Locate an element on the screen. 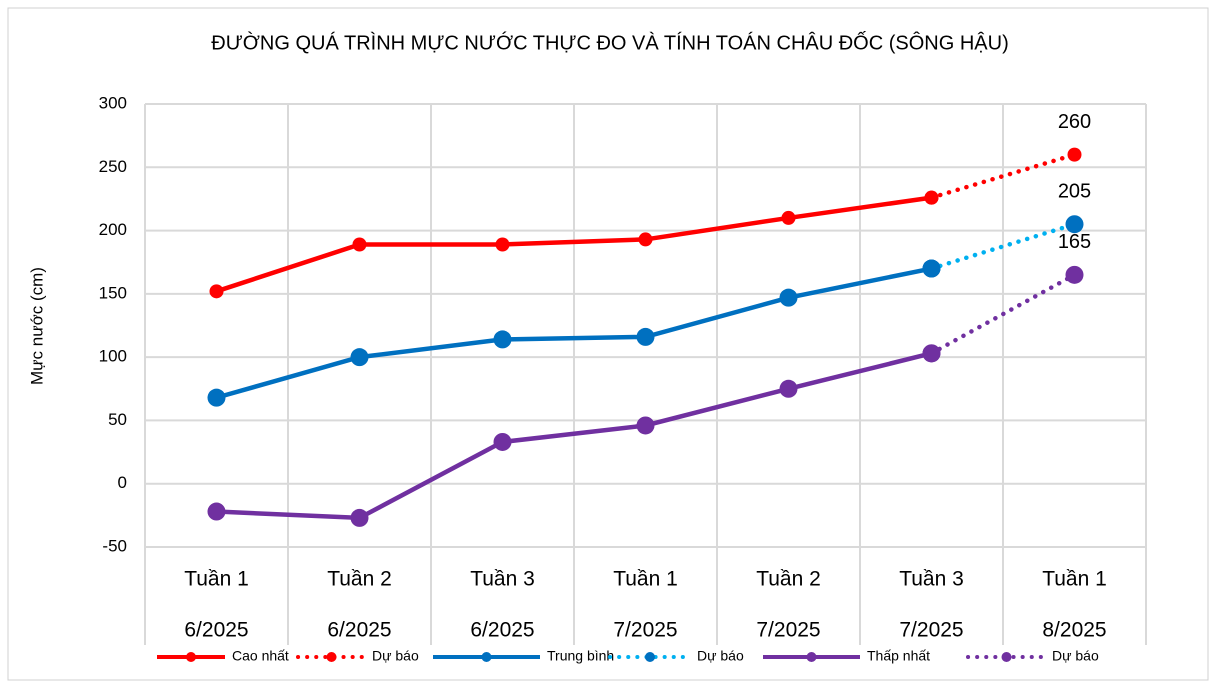  data-label: 205 is located at coordinates (1074, 192).